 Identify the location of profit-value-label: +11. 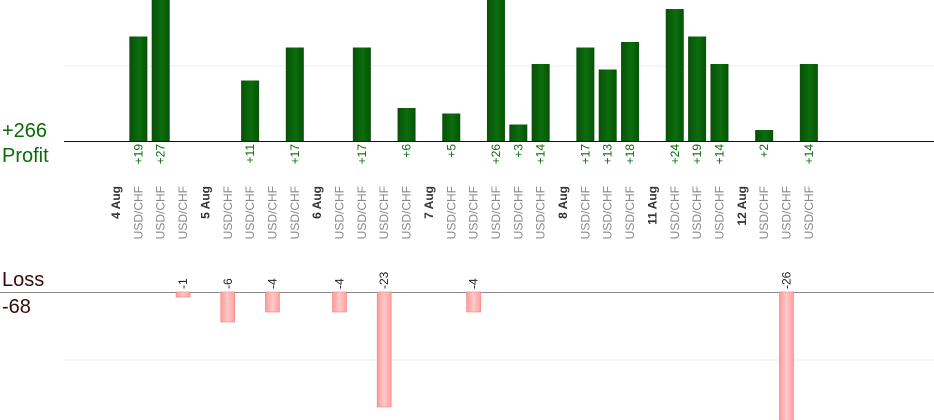
(250, 154).